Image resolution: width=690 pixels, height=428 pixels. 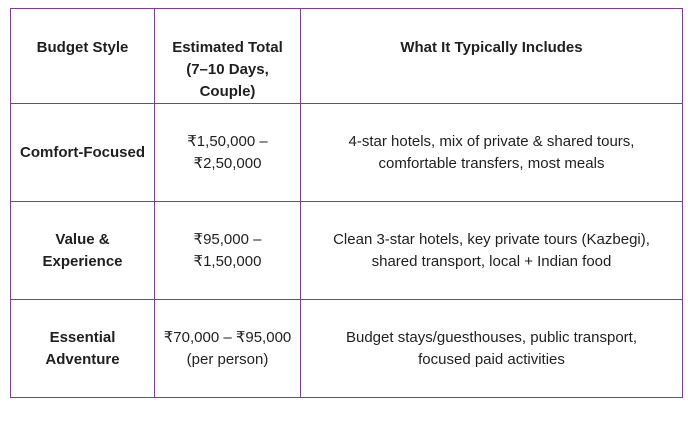 What do you see at coordinates (82, 152) in the screenshot?
I see `row-budget-style: Comfort-Focused` at bounding box center [82, 152].